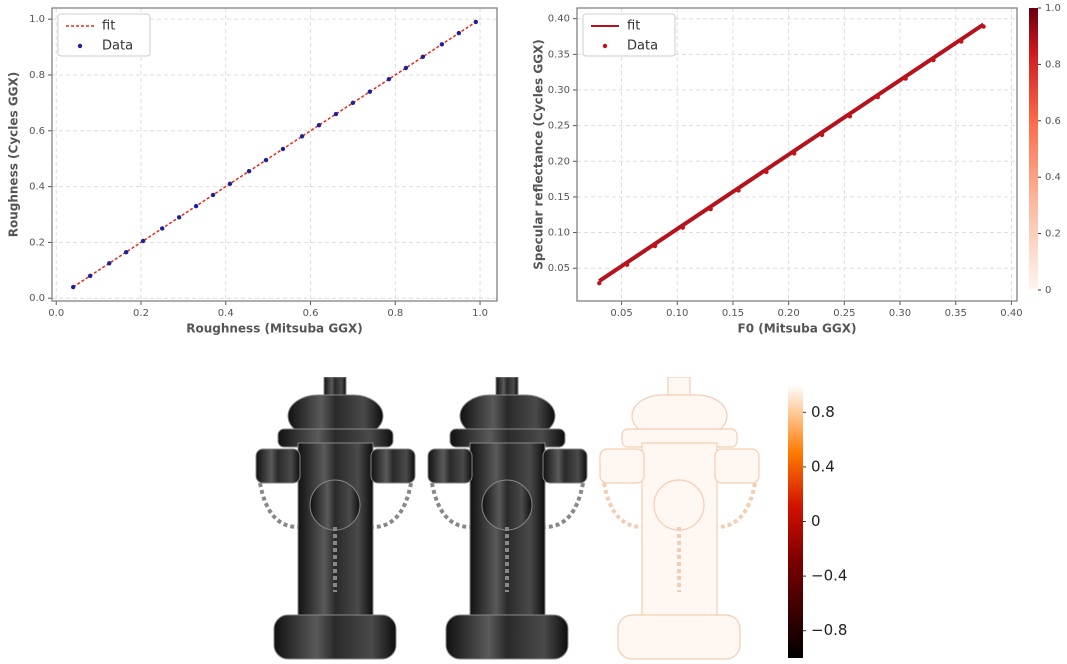 The image size is (1067, 664). What do you see at coordinates (559, 268) in the screenshot?
I see `y-tick-label: 0.05` at bounding box center [559, 268].